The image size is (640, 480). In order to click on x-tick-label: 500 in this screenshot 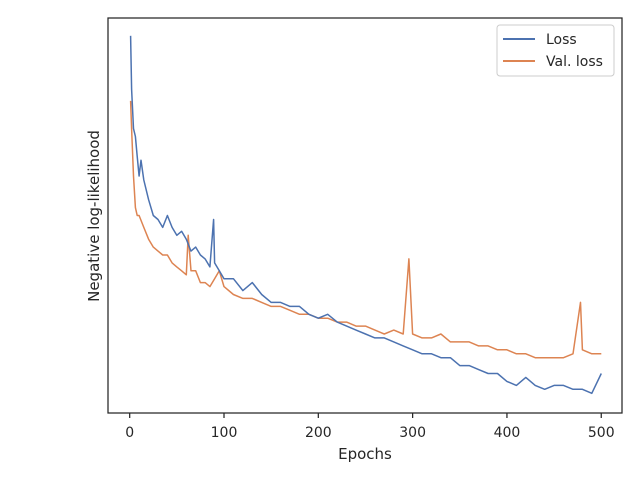, I will do `click(601, 433)`.